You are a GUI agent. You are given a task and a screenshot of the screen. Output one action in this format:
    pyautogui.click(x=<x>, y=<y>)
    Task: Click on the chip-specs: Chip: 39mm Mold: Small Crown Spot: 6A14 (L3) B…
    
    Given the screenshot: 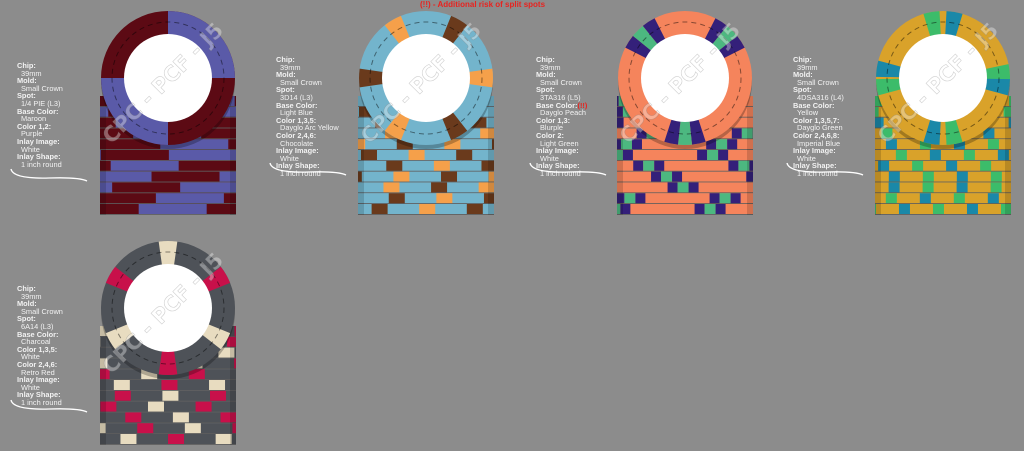 What is the action you would take?
    pyautogui.click(x=62, y=346)
    